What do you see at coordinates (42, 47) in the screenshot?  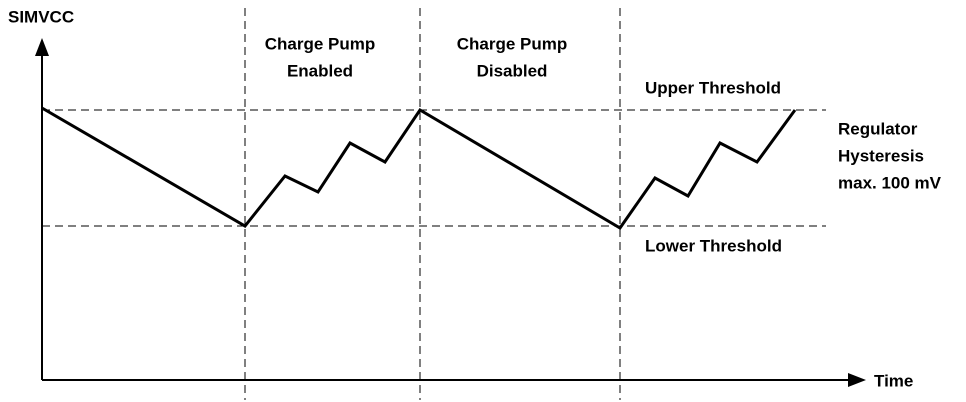 I see `y-axis-arrow` at bounding box center [42, 47].